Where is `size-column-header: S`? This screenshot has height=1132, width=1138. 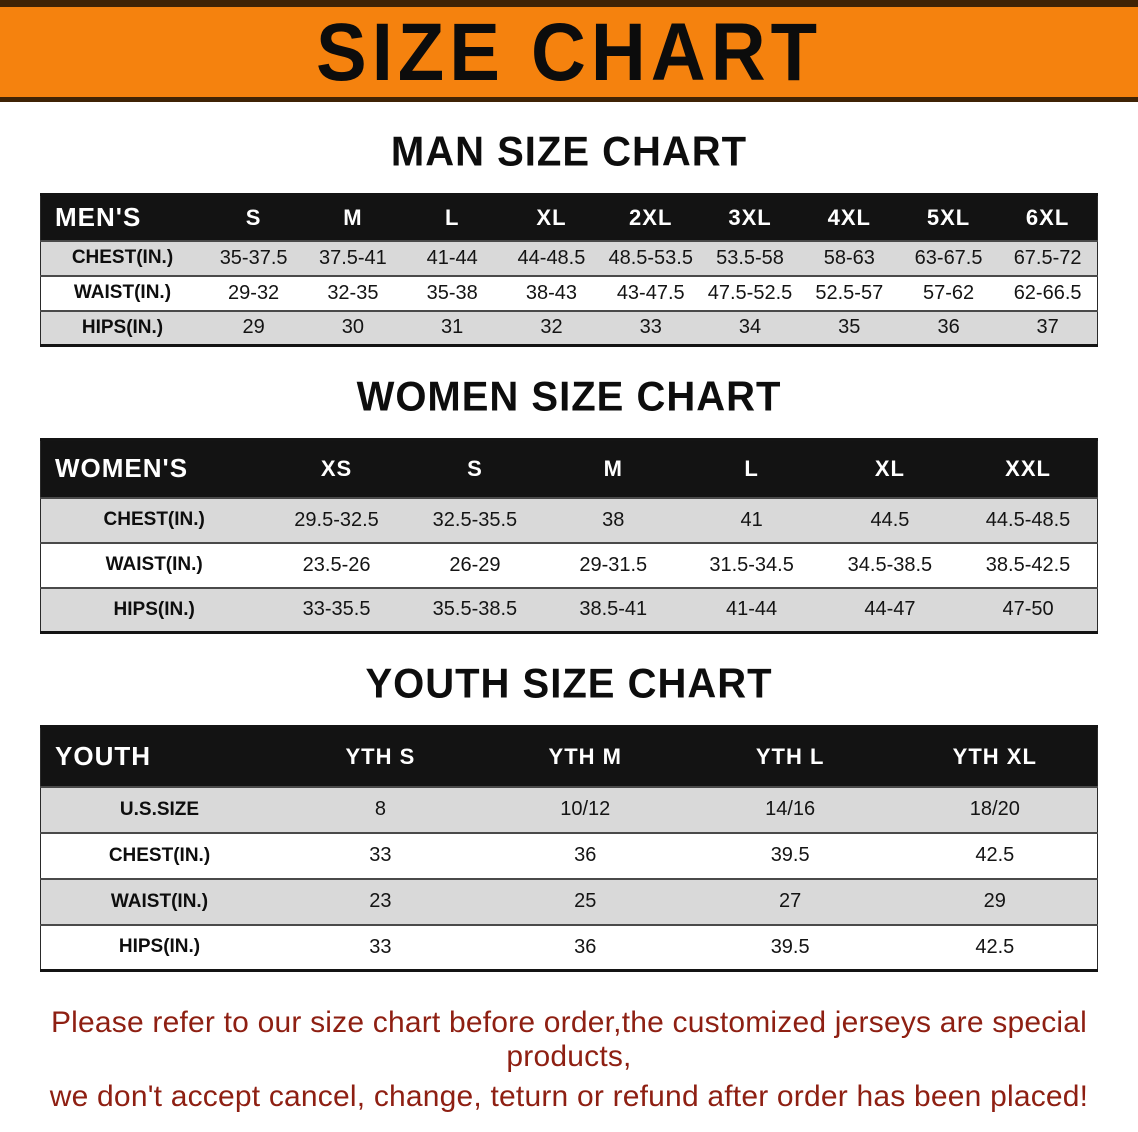
size-column-header: S is located at coordinates (475, 468).